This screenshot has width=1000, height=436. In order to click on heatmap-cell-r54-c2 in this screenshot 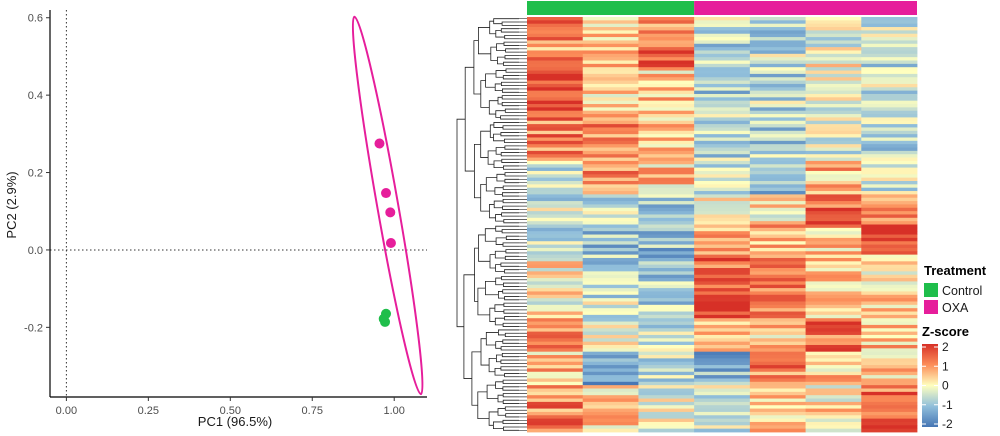, I will do `click(610, 196)`.